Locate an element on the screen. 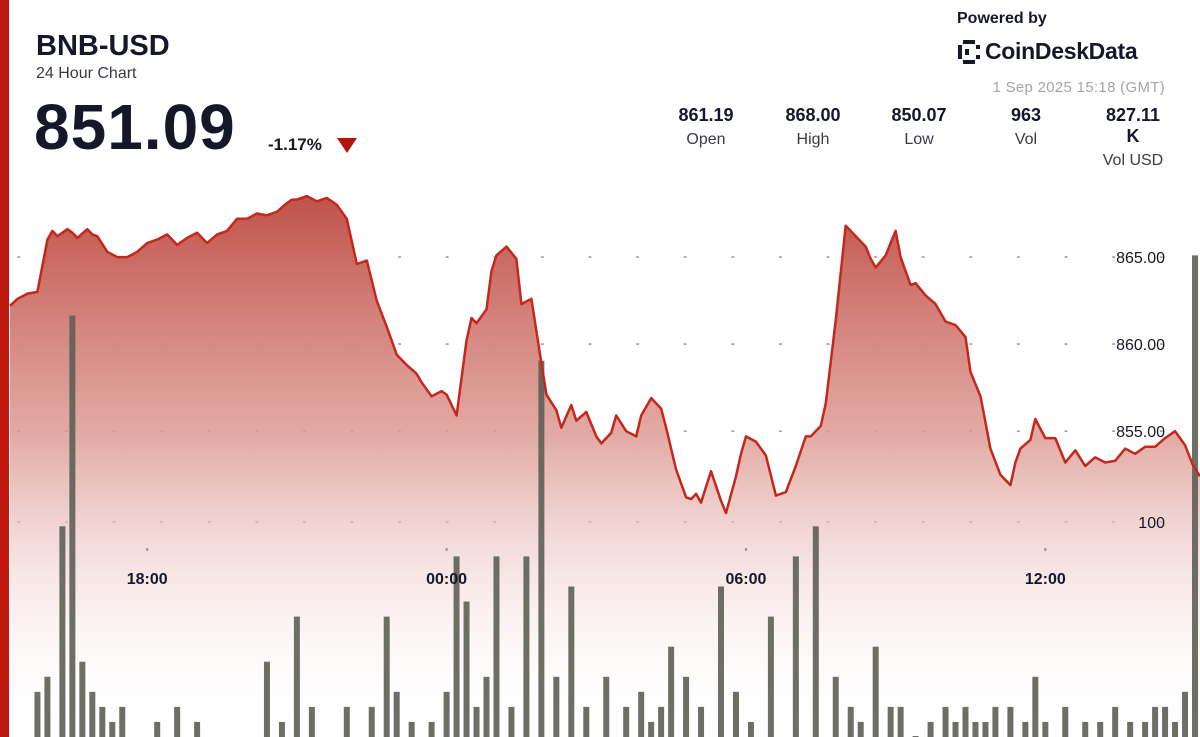 The image size is (1200, 737). stat-vol: 963 Vol is located at coordinates (1026, 127).